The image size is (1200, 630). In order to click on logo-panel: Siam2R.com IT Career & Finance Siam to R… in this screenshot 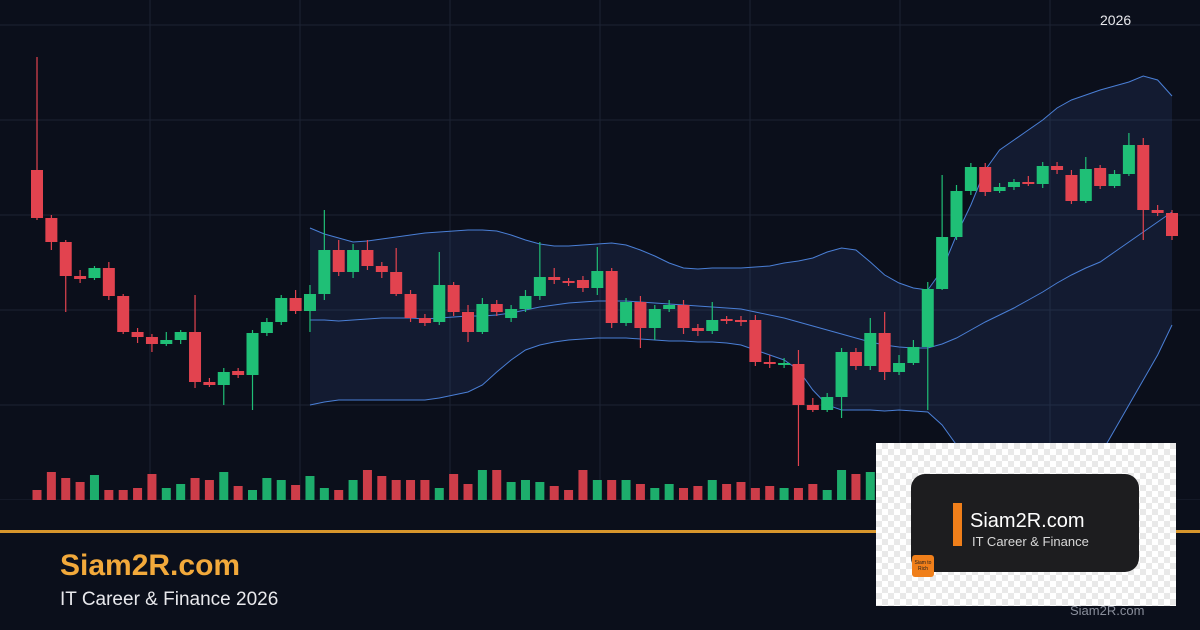, I will do `click(1025, 525)`.